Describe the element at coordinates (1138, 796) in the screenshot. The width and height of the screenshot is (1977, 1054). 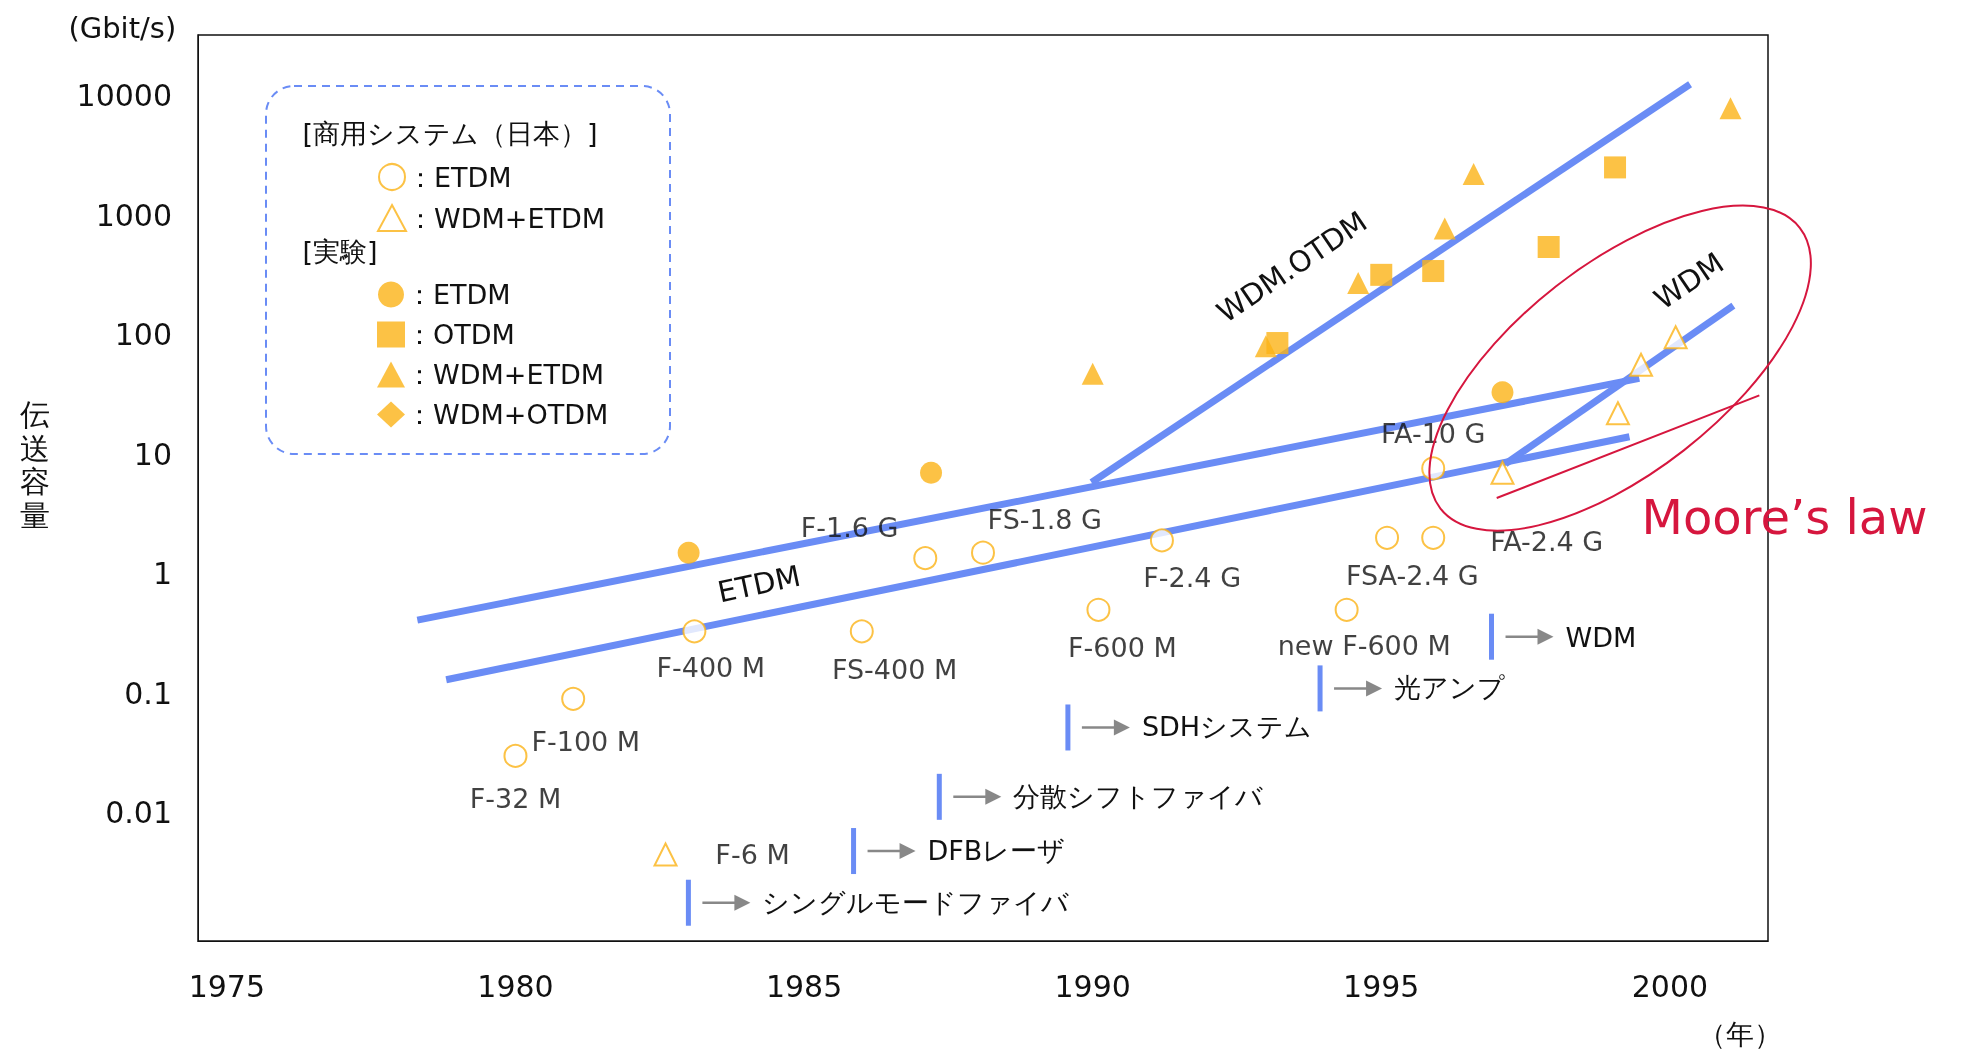
I see `annotation: 分散シフトファイバ` at that location.